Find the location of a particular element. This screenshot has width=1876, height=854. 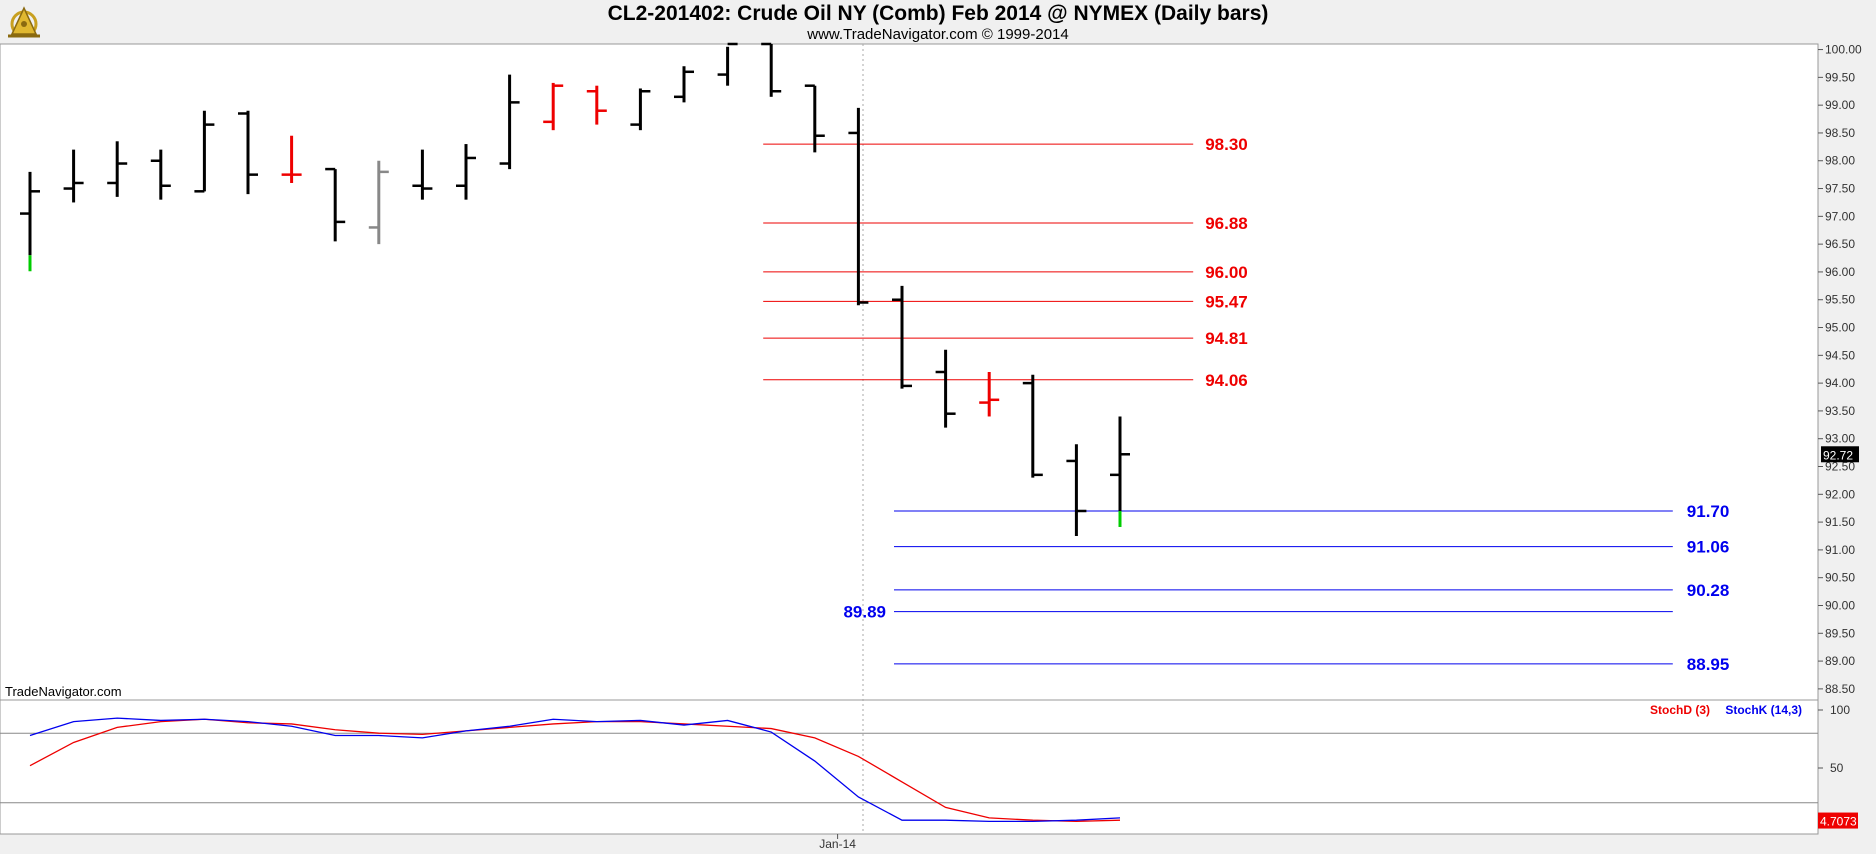

price-tick-label: 97.50 is located at coordinates (1840, 189).